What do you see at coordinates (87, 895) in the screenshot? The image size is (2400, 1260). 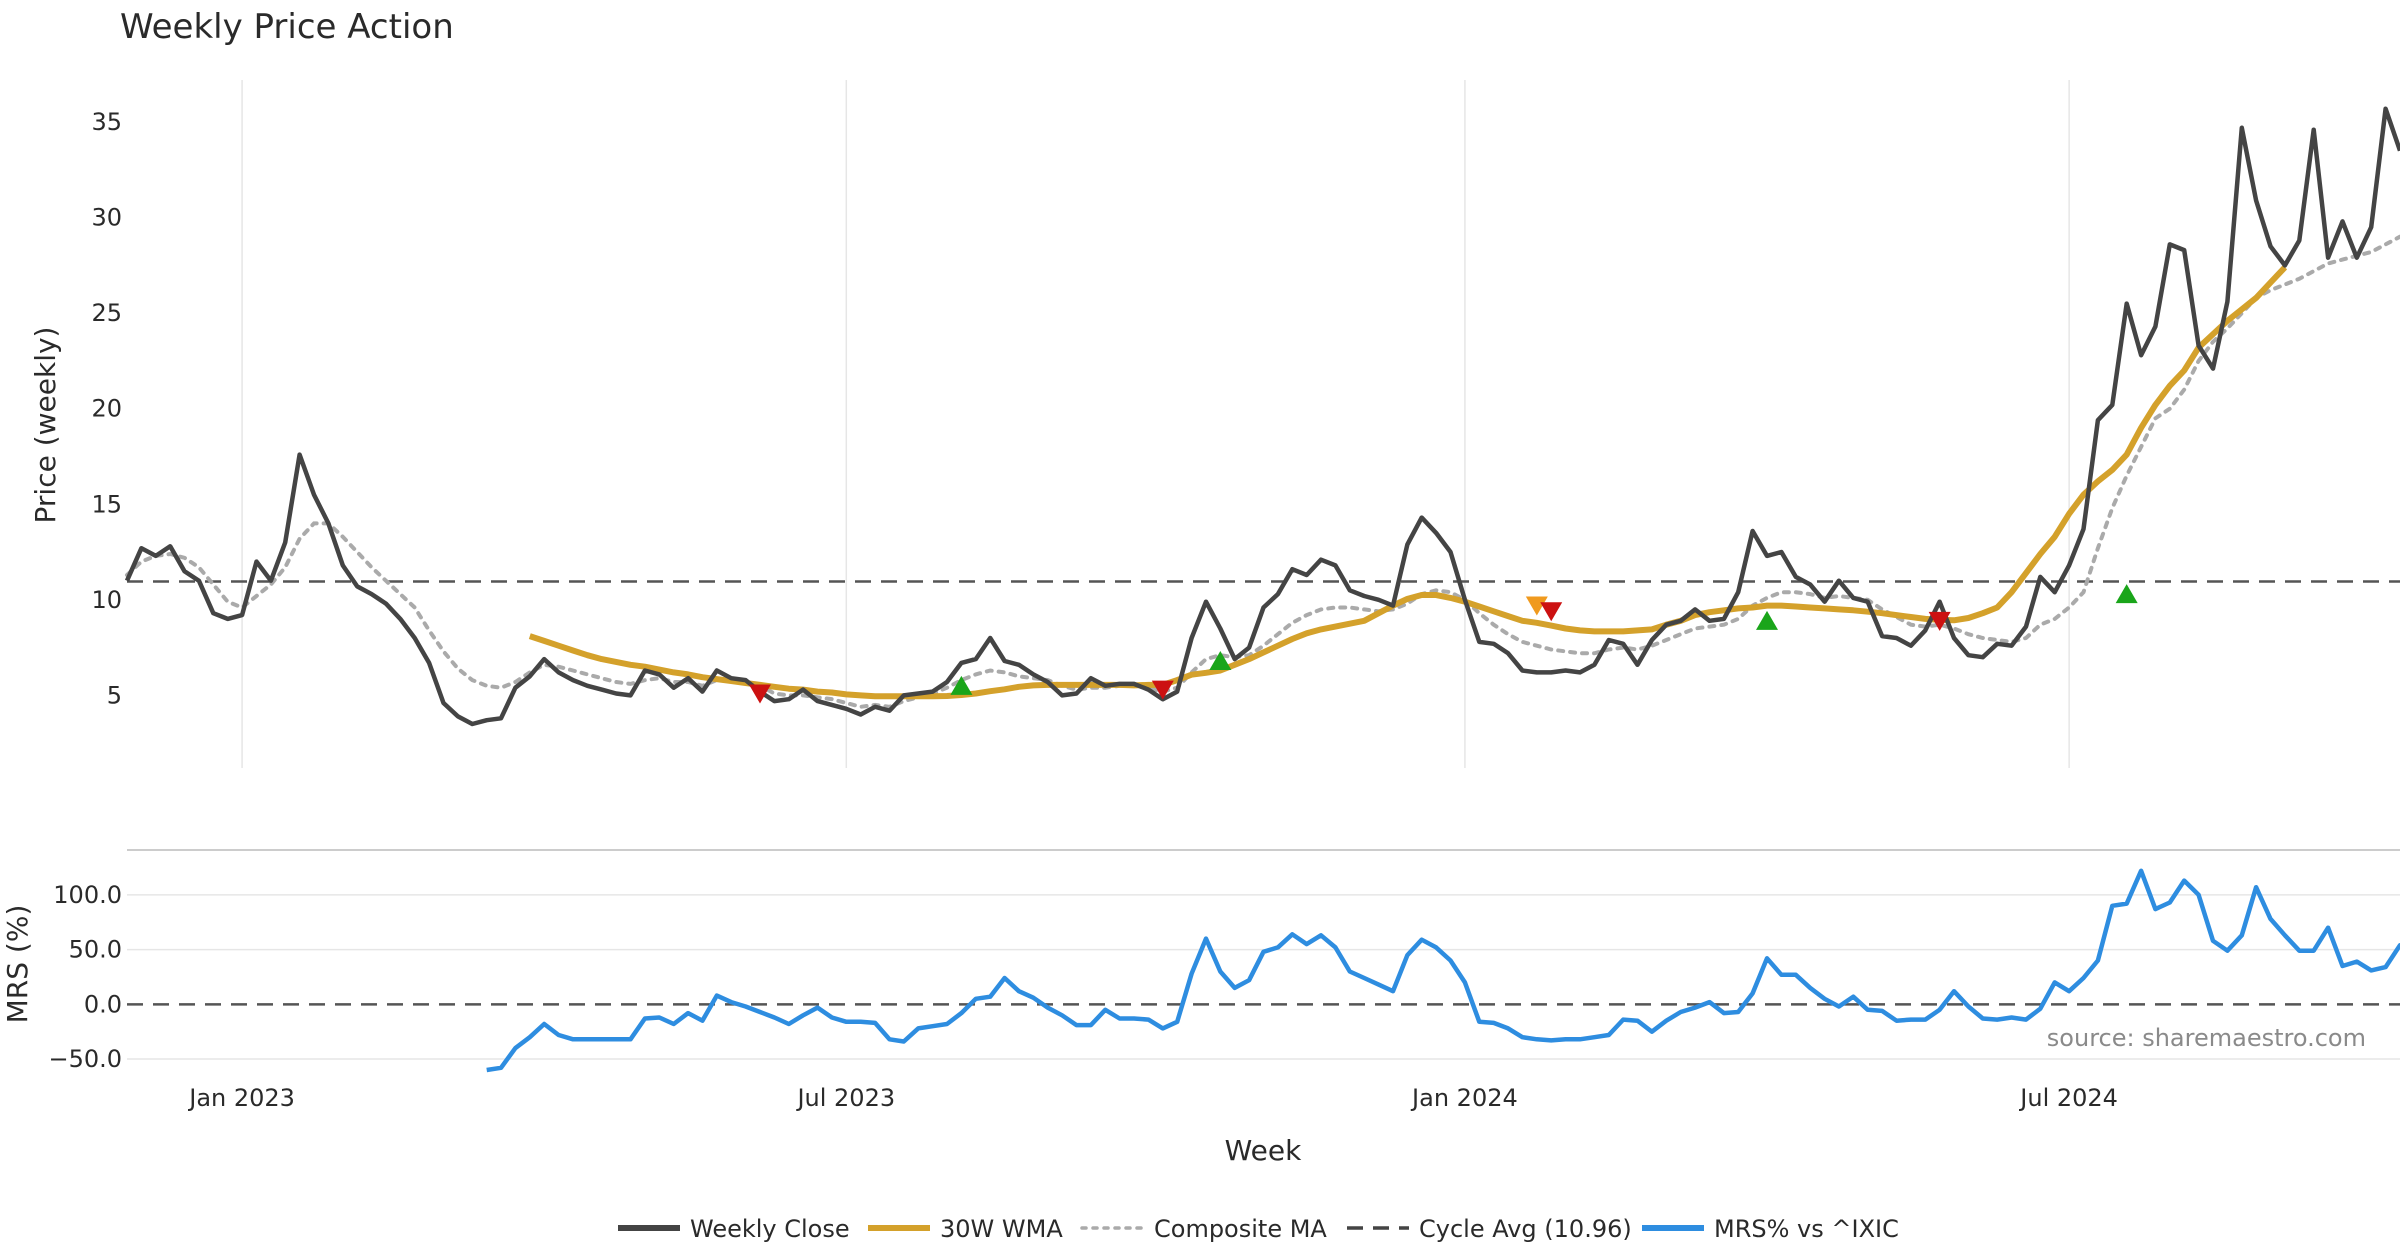 I see `mrs-ytick-3: 100.0` at bounding box center [87, 895].